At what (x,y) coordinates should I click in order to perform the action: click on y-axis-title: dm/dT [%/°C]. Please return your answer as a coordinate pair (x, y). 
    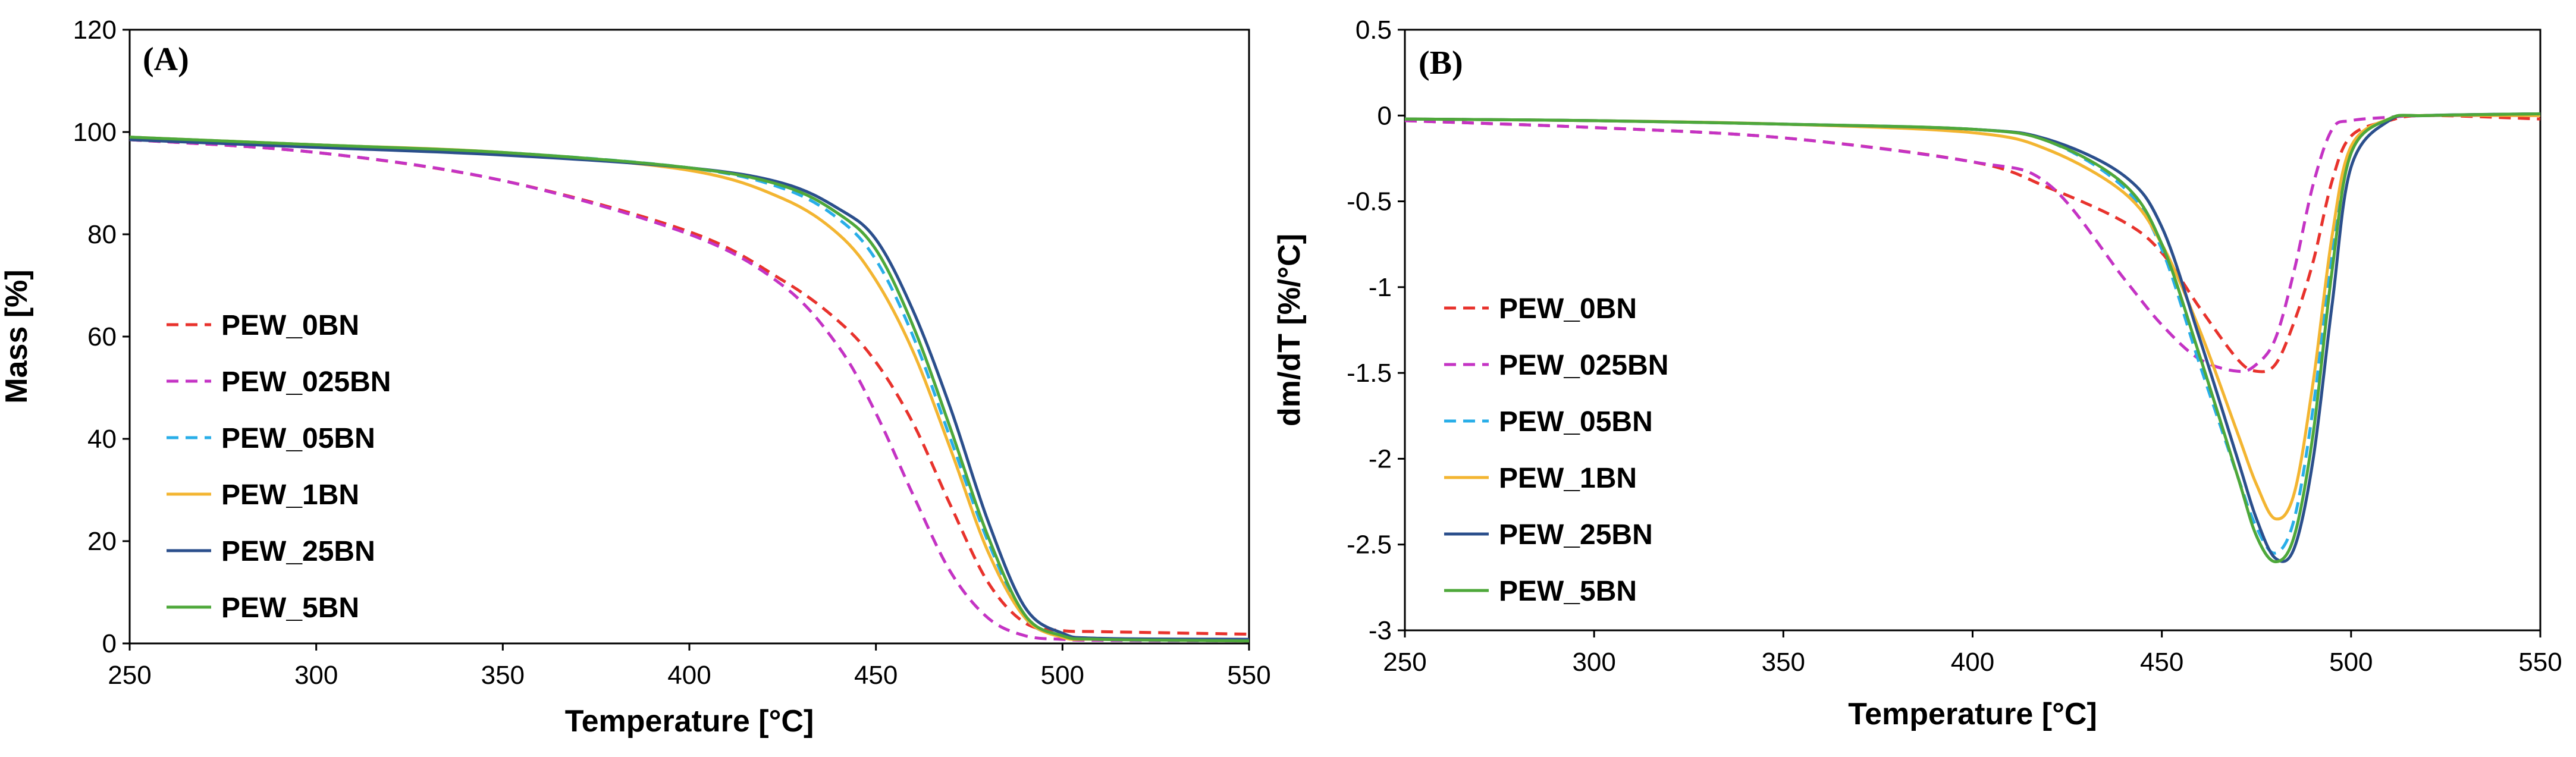
    Looking at the image, I should click on (1289, 330).